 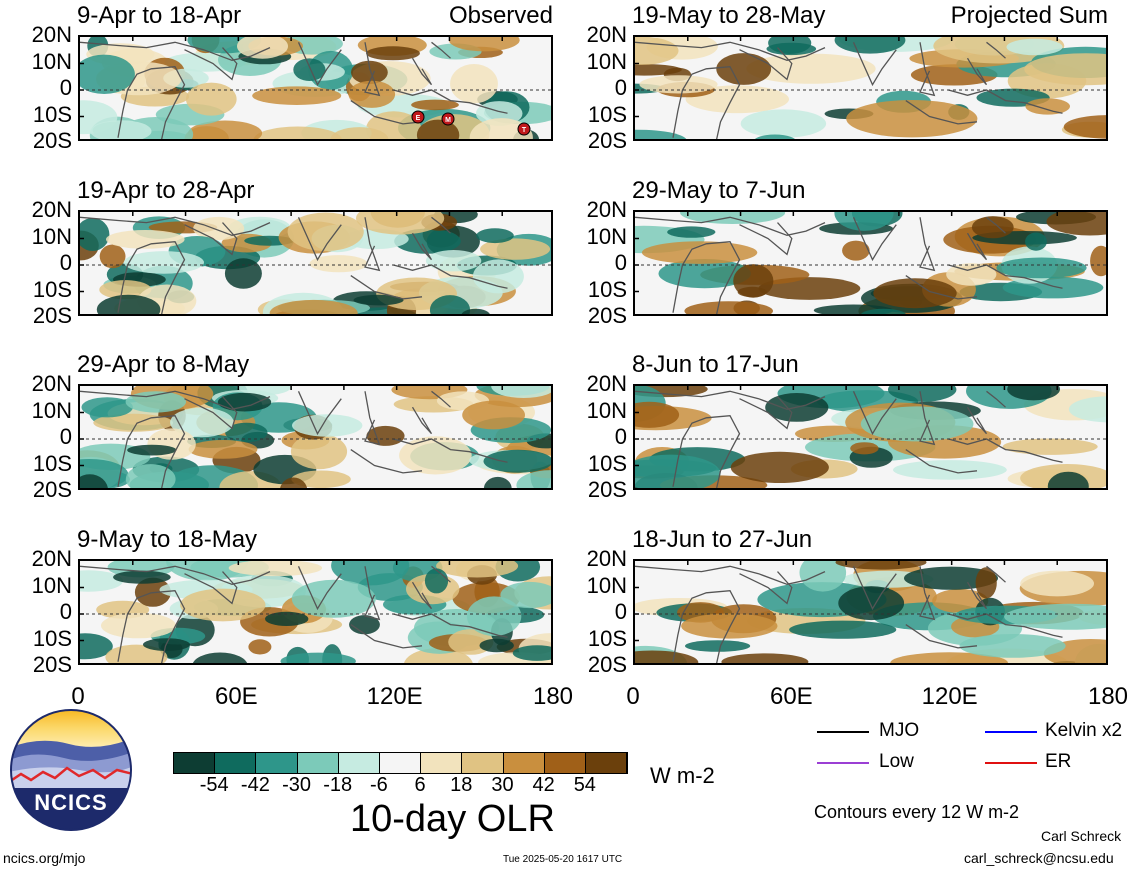 I want to click on legend-line-mjo, so click(x=843, y=732).